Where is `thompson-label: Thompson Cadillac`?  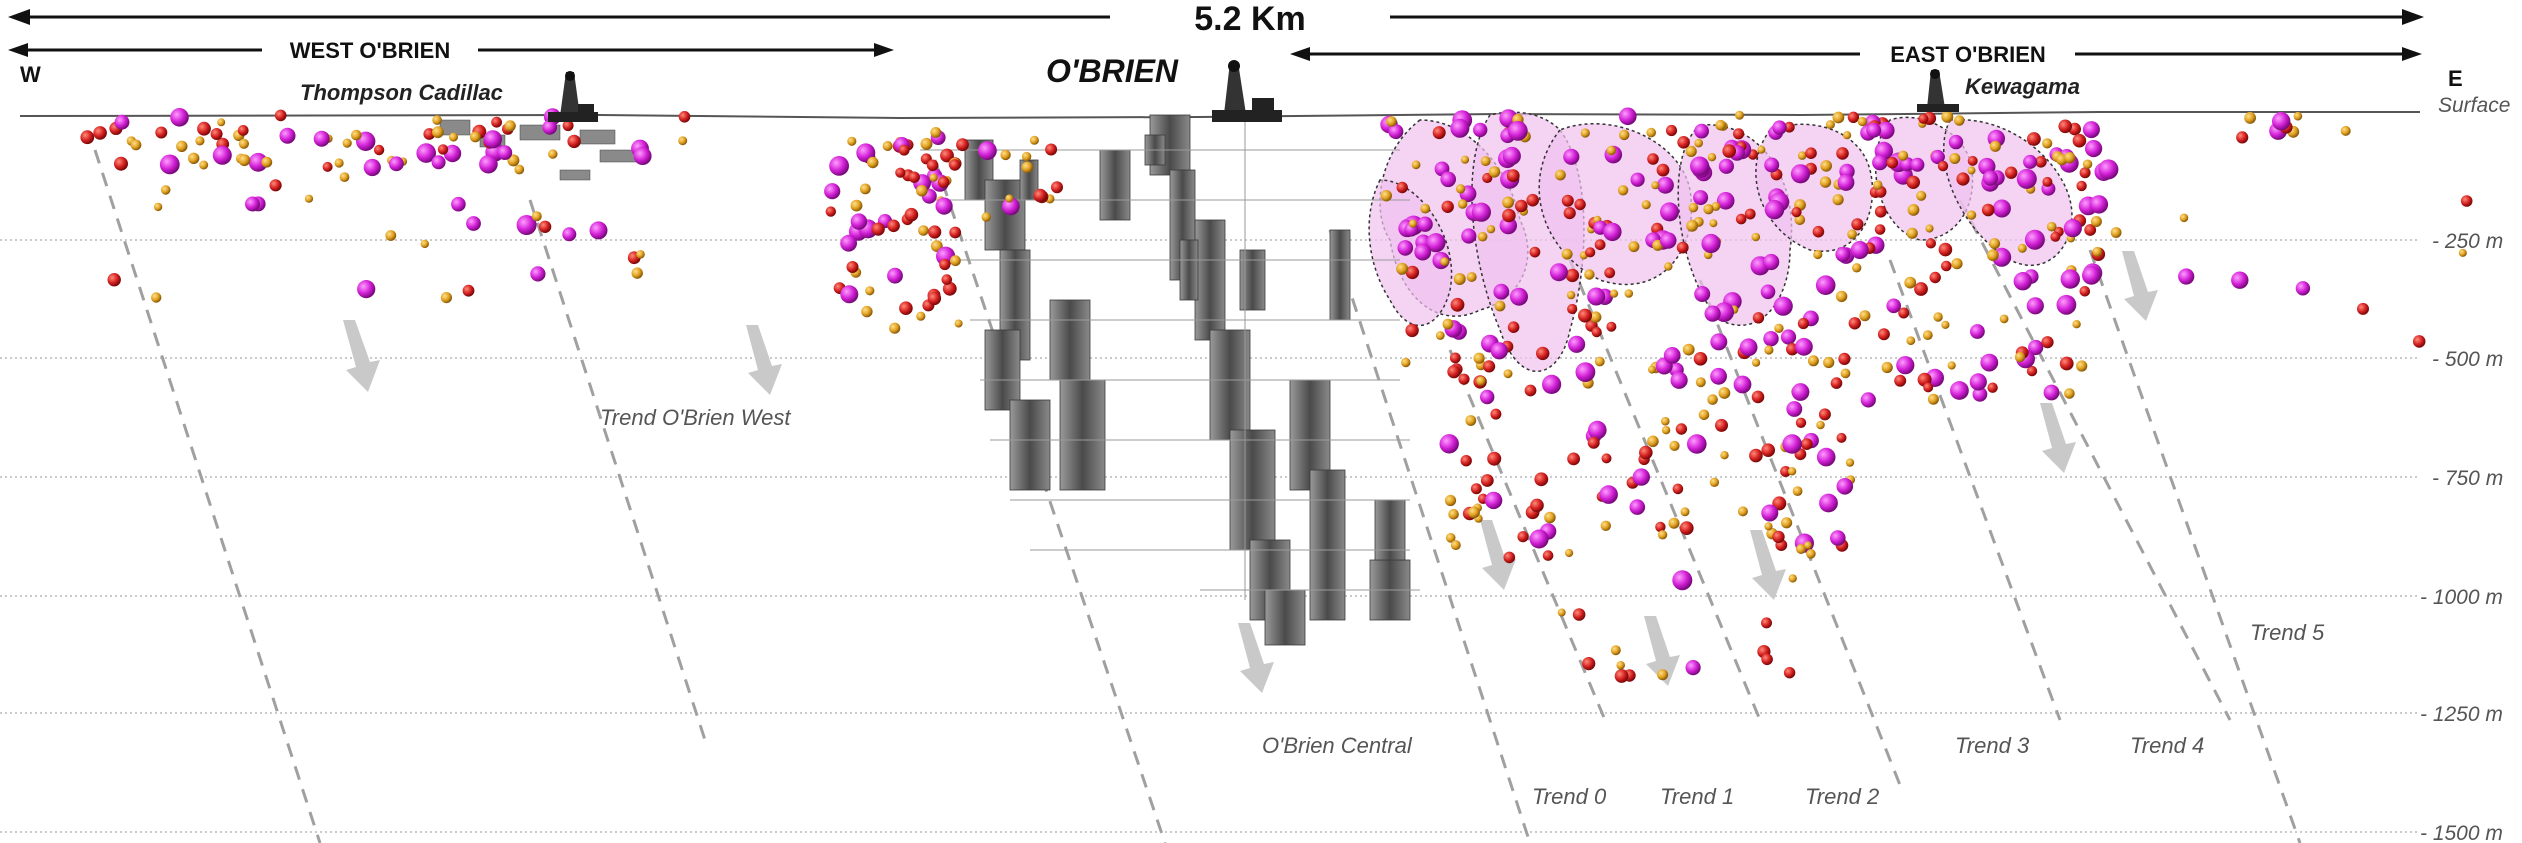
thompson-label: Thompson Cadillac is located at coordinates (401, 92).